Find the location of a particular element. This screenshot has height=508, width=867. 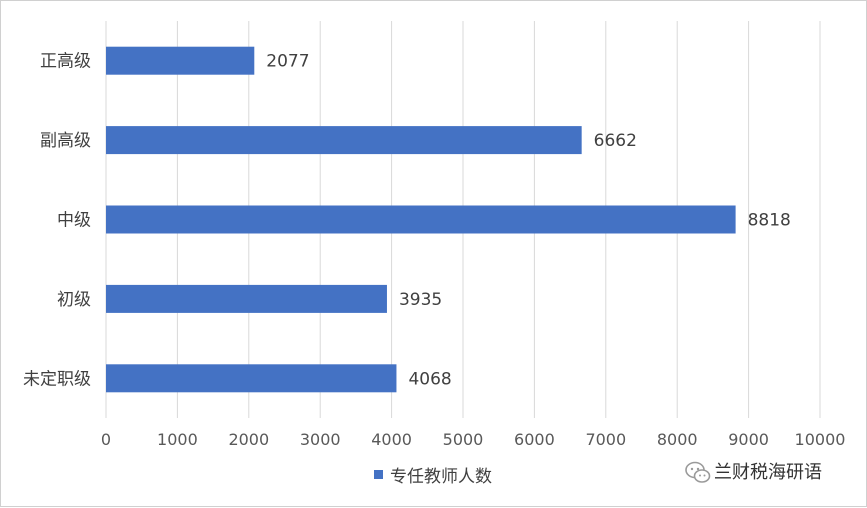

x-tick-label: 9000 is located at coordinates (748, 439).